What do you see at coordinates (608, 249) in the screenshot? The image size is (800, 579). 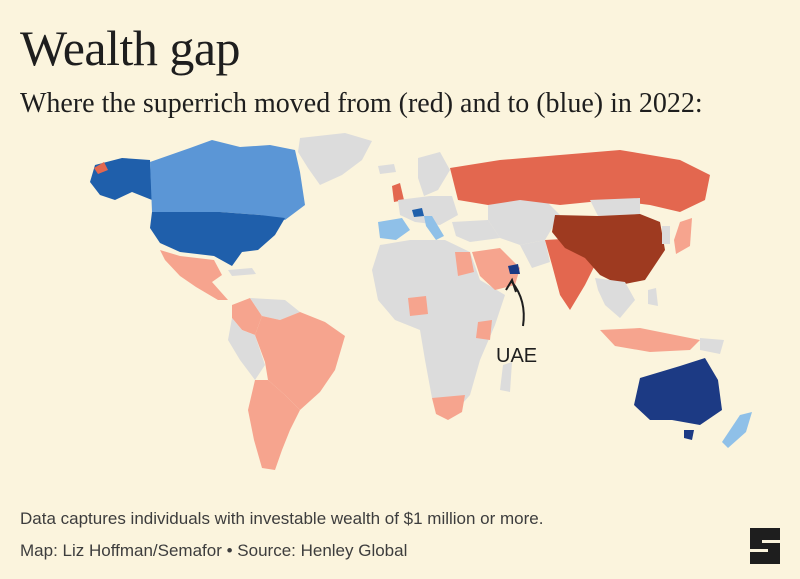 I see `region-china` at bounding box center [608, 249].